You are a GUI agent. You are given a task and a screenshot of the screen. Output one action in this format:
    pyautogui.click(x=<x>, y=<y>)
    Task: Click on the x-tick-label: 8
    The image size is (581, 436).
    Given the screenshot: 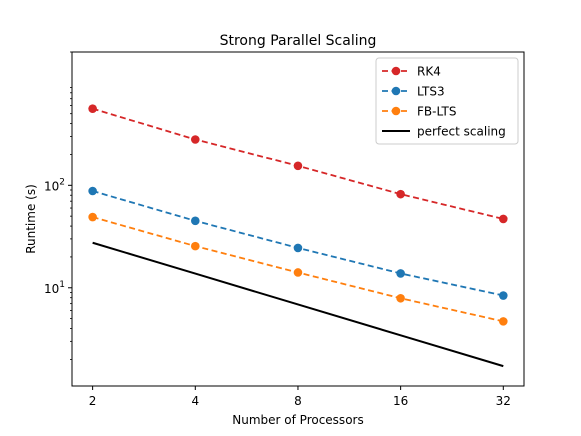 What is the action you would take?
    pyautogui.click(x=298, y=401)
    